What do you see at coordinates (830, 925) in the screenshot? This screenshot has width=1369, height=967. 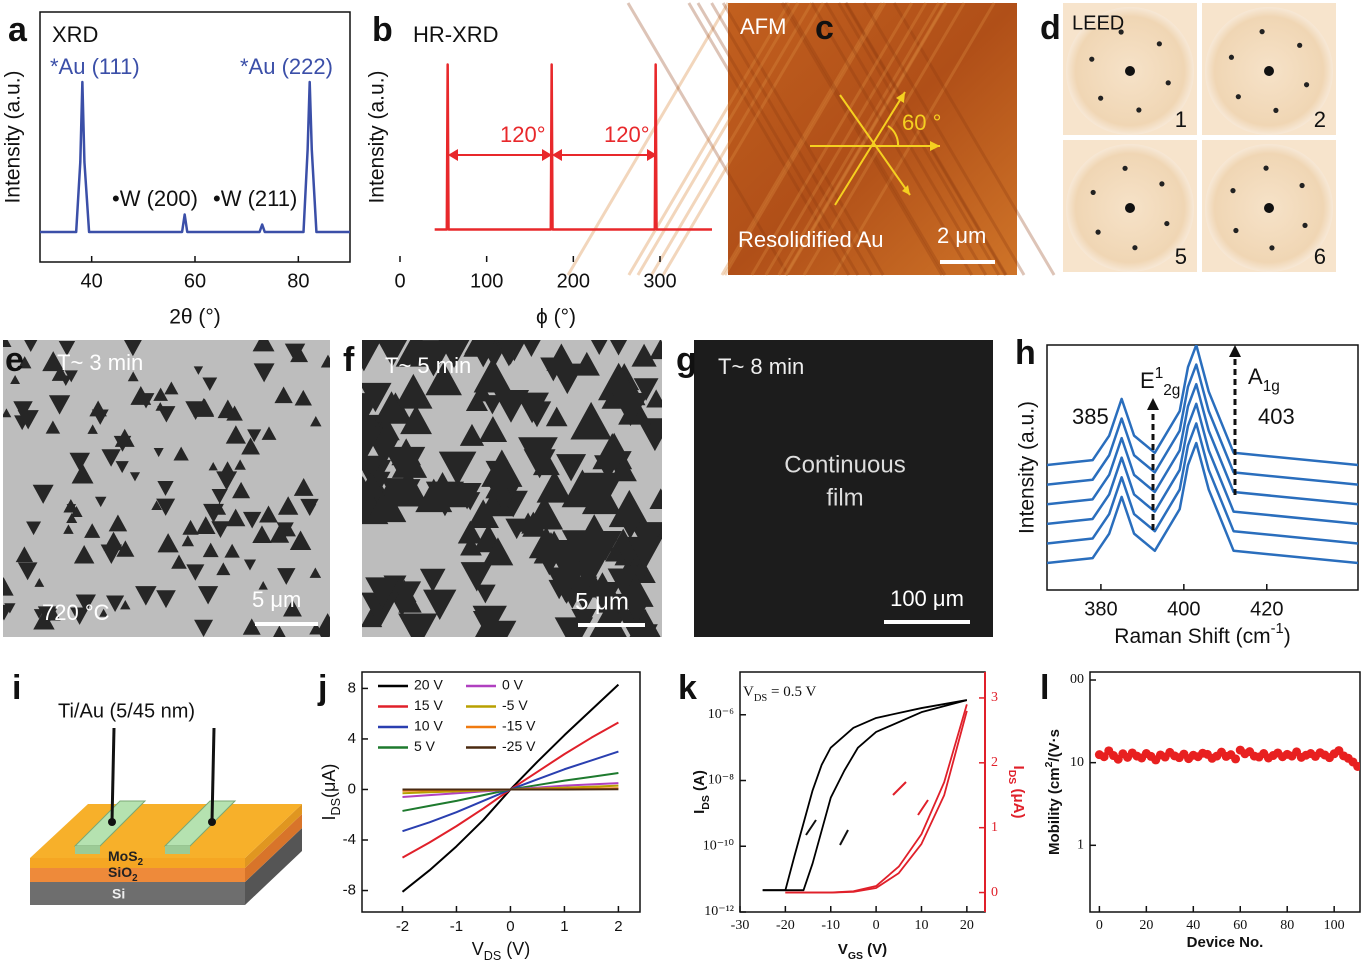 I see `x-tick-label: -10` at bounding box center [830, 925].